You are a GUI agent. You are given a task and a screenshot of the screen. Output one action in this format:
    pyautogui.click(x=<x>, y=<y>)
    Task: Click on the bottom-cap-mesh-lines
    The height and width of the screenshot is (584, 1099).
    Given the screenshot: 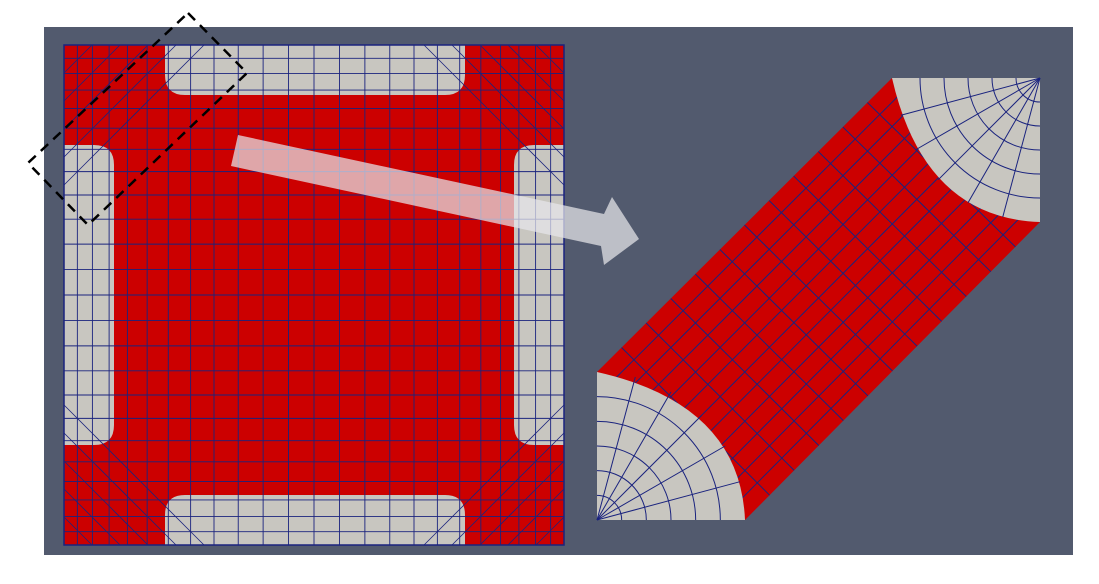 What is the action you would take?
    pyautogui.click(x=668, y=448)
    